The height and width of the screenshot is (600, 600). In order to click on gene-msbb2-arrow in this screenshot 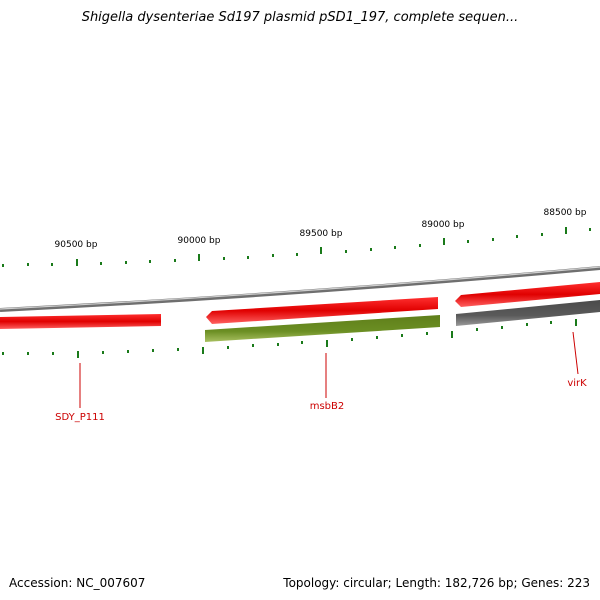, I will do `click(322, 328)`.